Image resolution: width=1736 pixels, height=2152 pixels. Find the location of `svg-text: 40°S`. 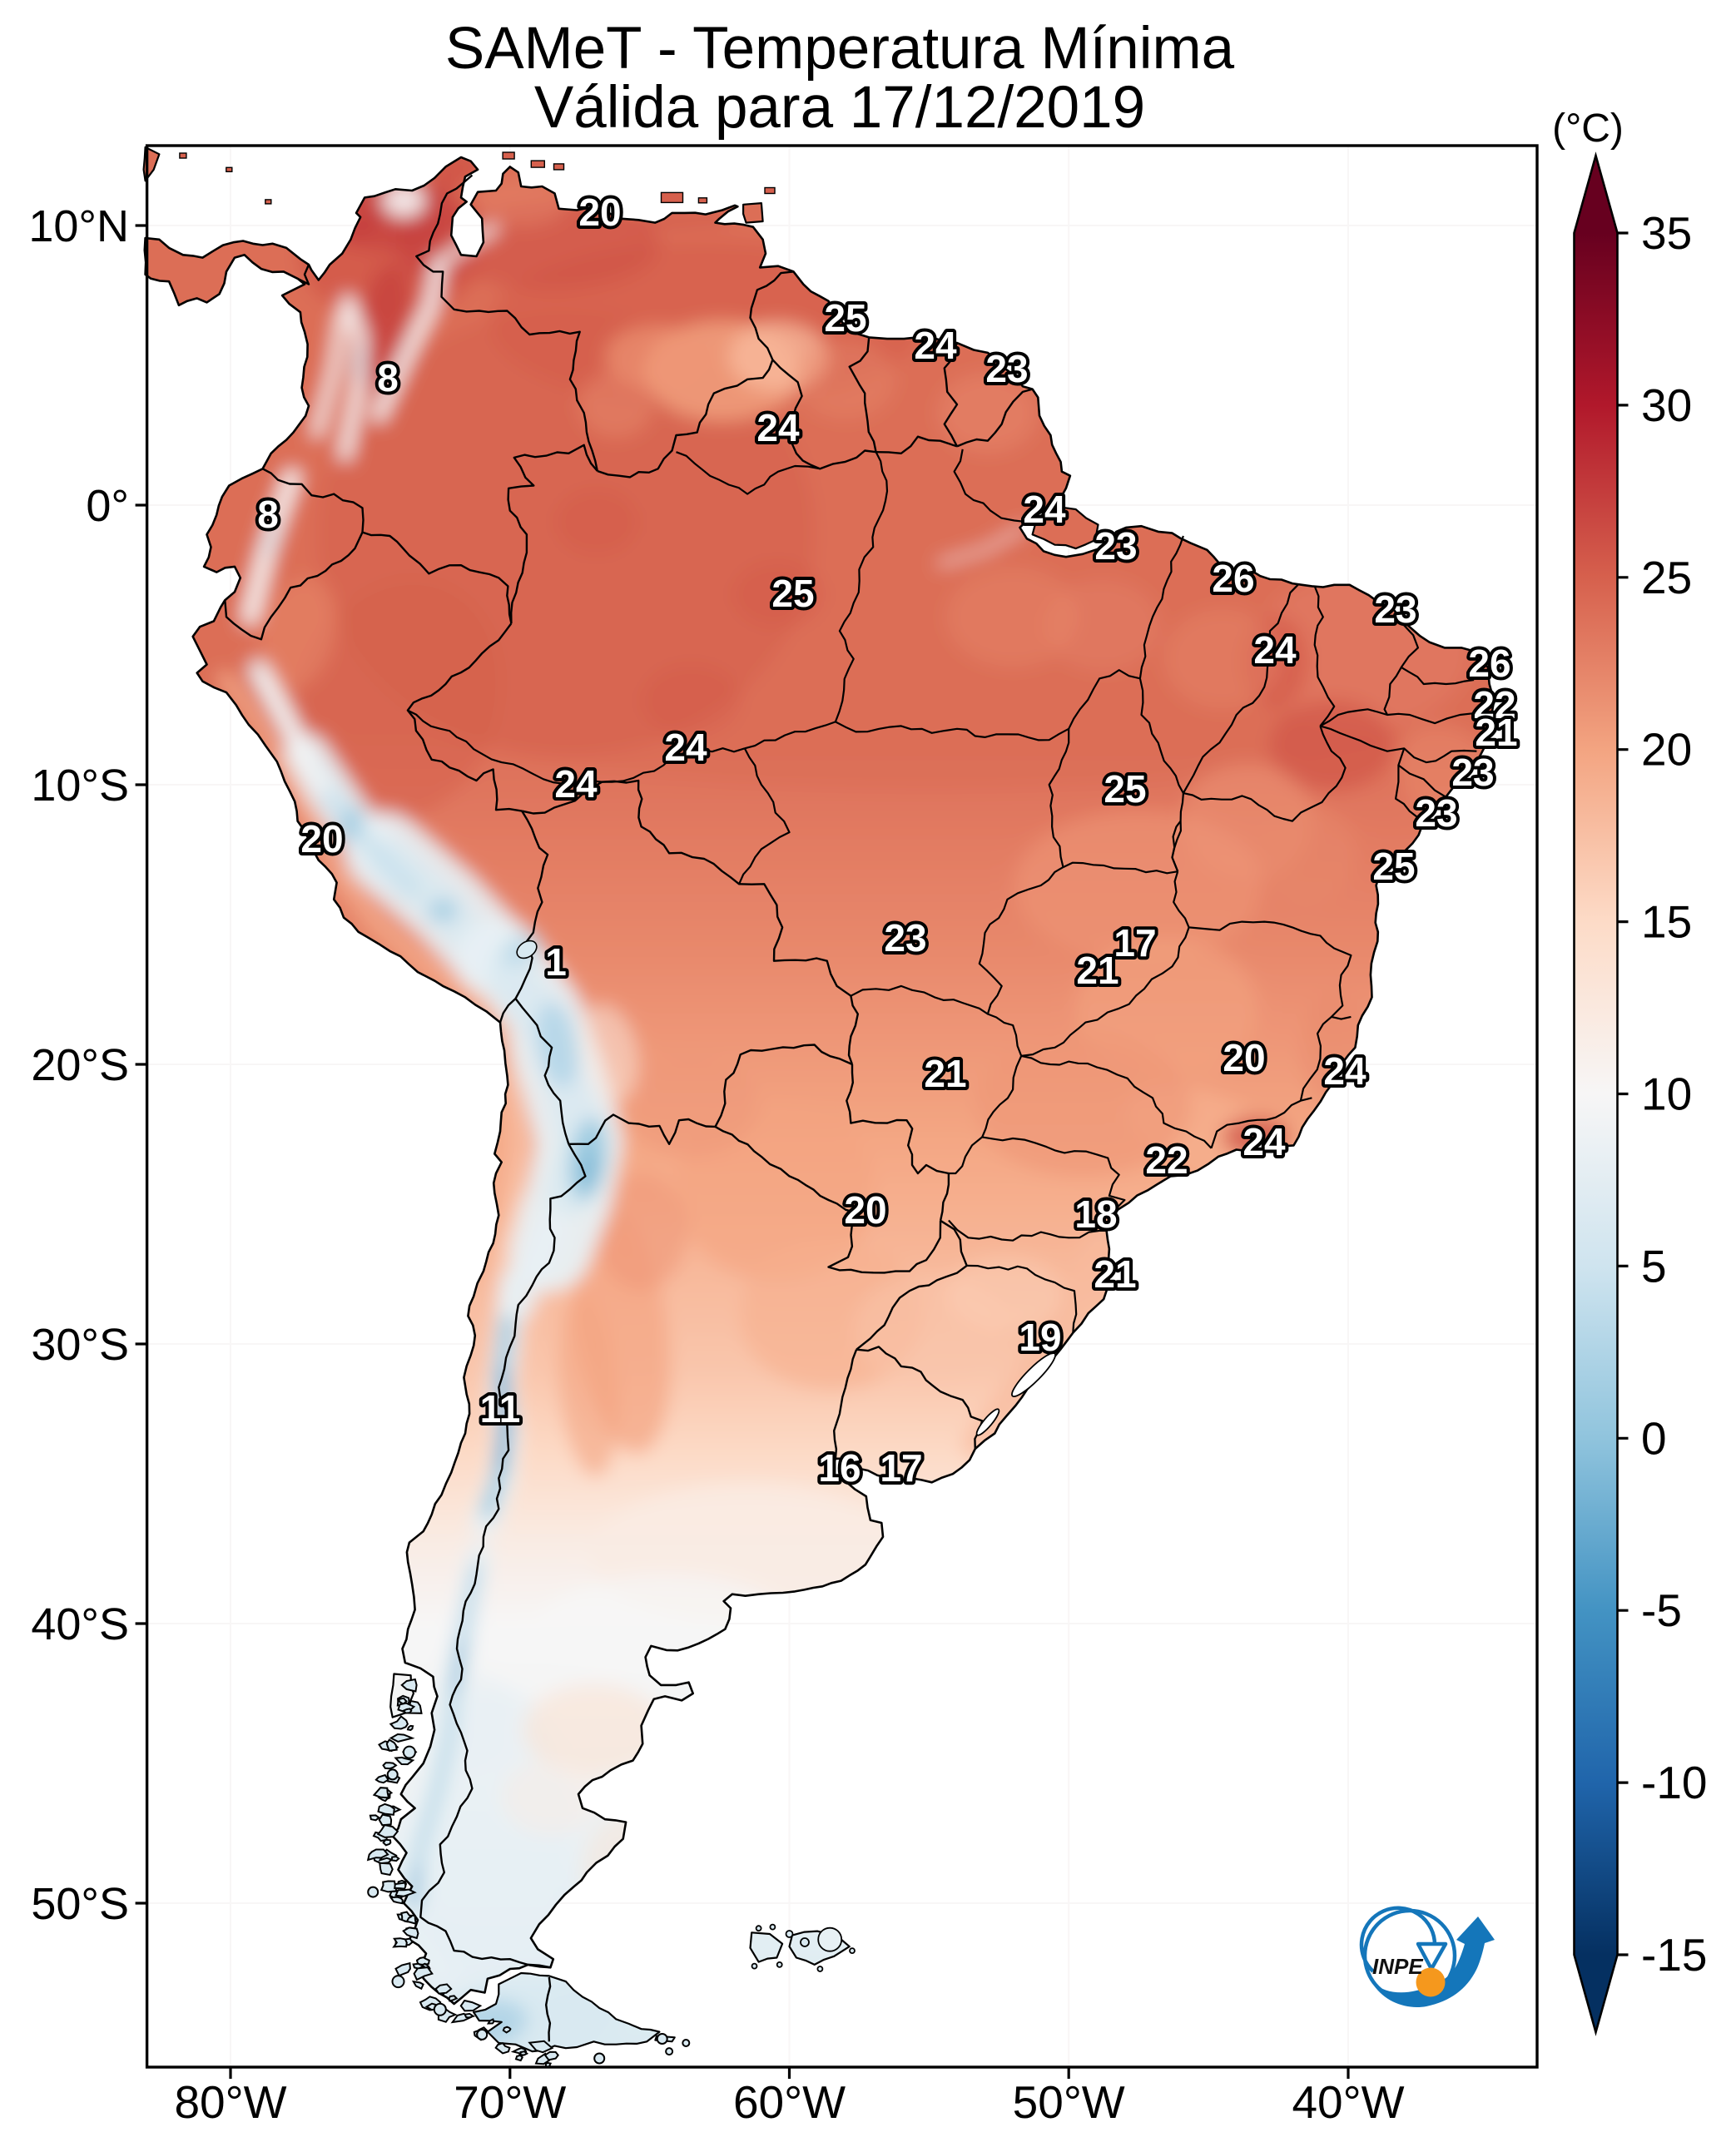

svg-text: 40°S is located at coordinates (80, 1624).